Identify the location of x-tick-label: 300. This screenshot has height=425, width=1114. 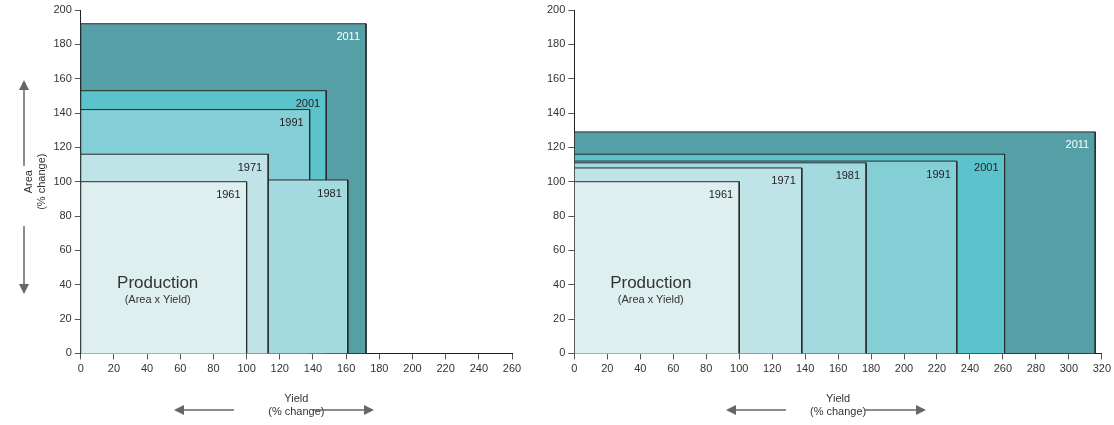
(1069, 368).